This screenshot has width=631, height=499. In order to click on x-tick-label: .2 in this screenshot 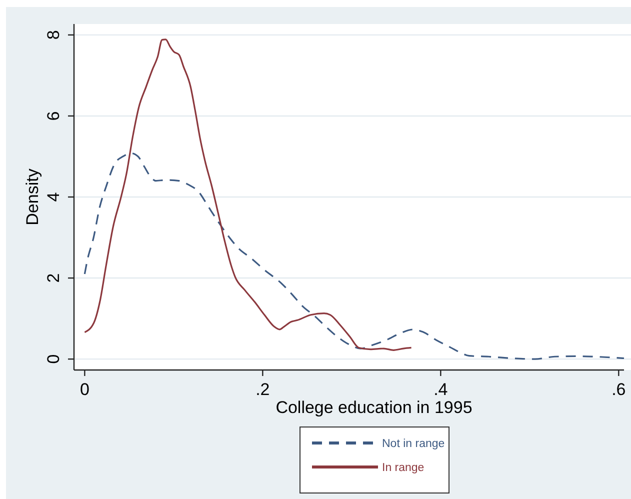, I will do `click(263, 389)`.